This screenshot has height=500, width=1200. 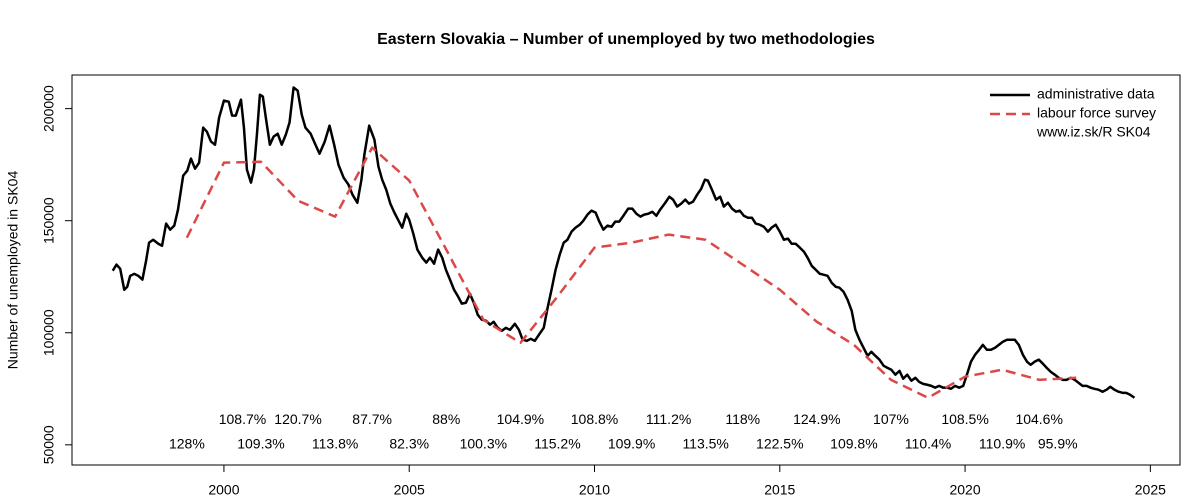 I want to click on ratio-annotation: 110.4%, so click(x=928, y=444).